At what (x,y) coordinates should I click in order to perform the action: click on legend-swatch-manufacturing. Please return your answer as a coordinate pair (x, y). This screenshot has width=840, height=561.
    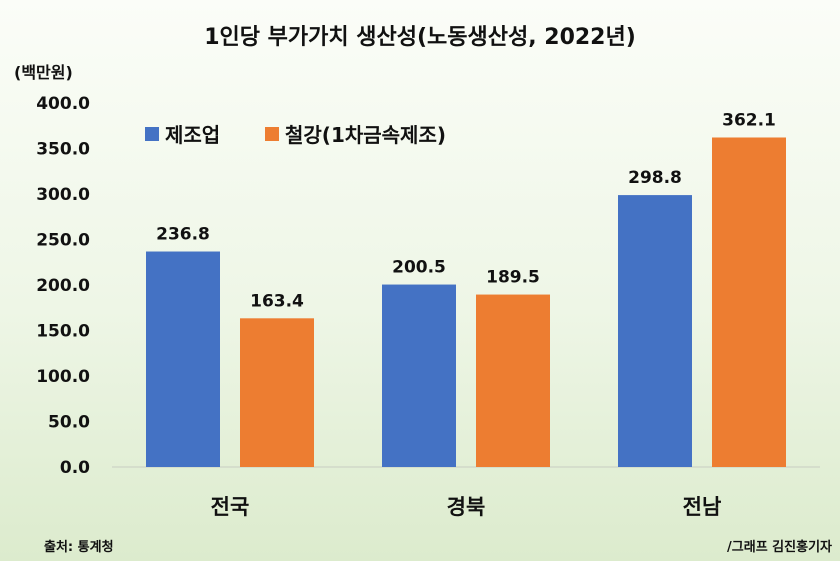
    Looking at the image, I should click on (152, 134).